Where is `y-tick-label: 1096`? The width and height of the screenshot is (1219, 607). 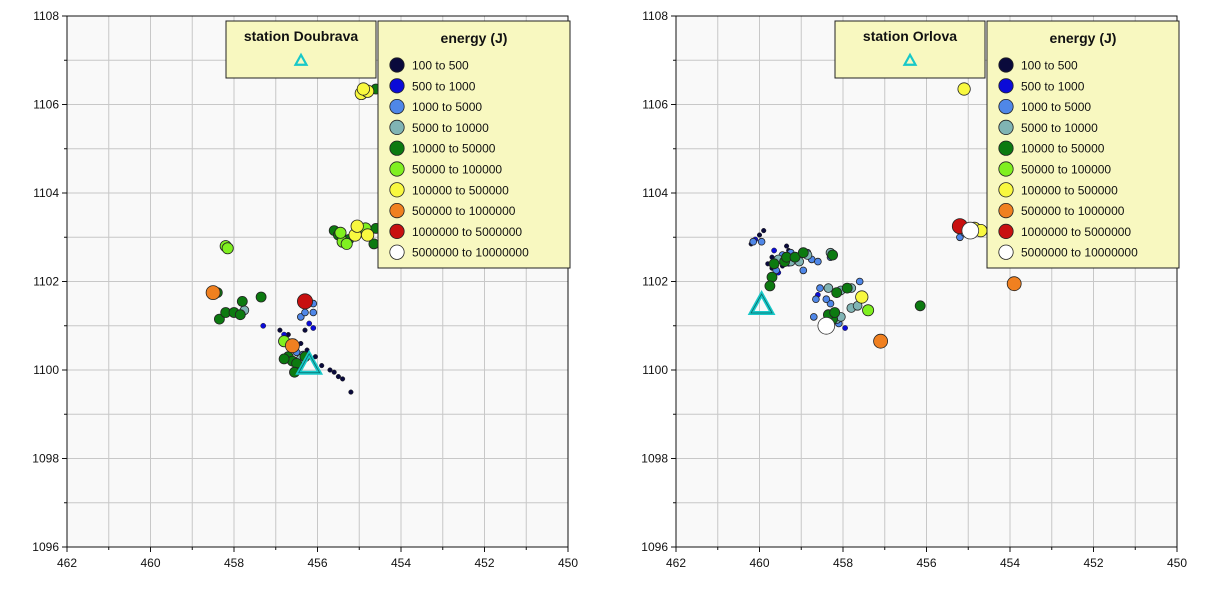 y-tick-label: 1096 is located at coordinates (45, 547).